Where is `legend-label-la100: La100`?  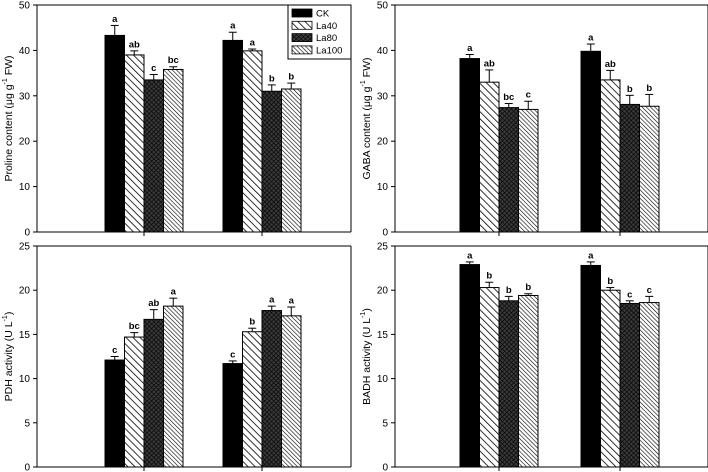 legend-label-la100: La100 is located at coordinates (329, 50).